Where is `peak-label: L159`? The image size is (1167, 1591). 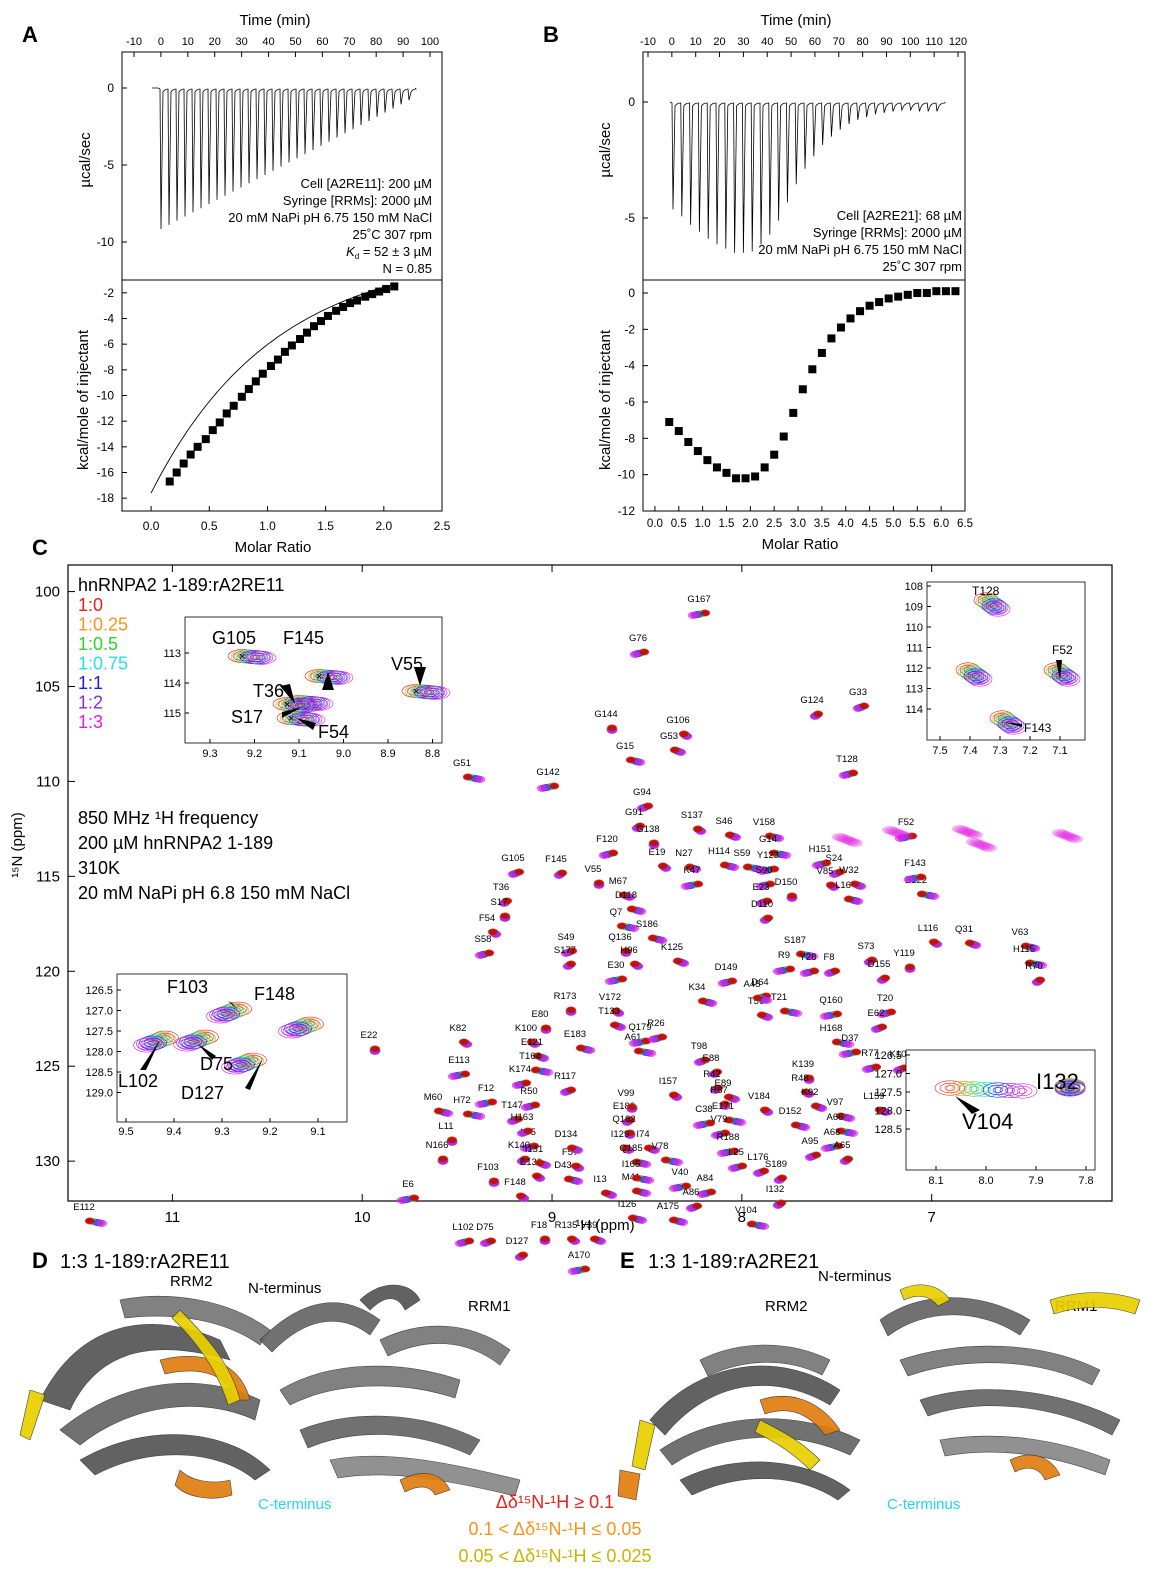 peak-label: L159 is located at coordinates (873, 1096).